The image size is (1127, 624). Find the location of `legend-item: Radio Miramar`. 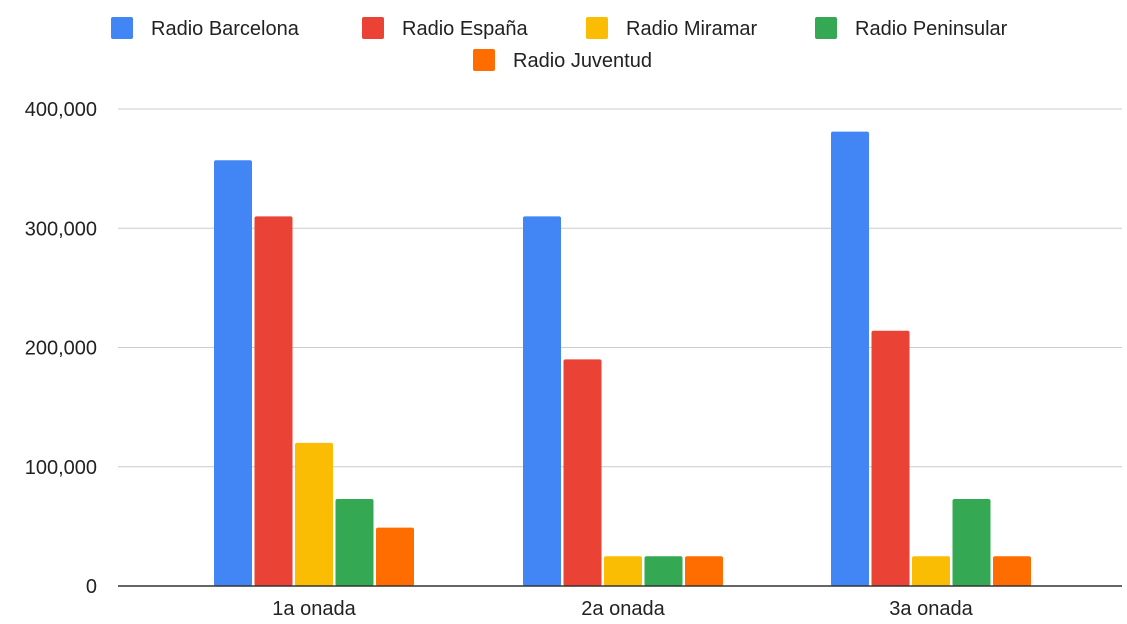

legend-item: Radio Miramar is located at coordinates (671, 28).